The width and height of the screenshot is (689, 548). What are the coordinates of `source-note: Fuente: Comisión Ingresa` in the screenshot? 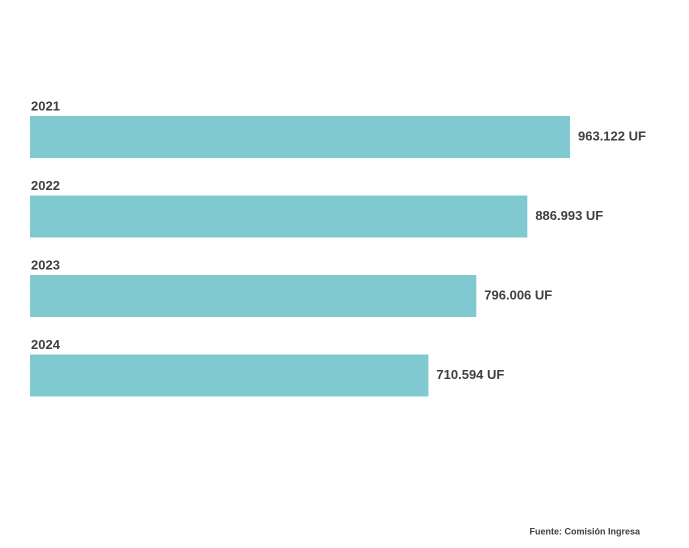 It's located at (585, 531).